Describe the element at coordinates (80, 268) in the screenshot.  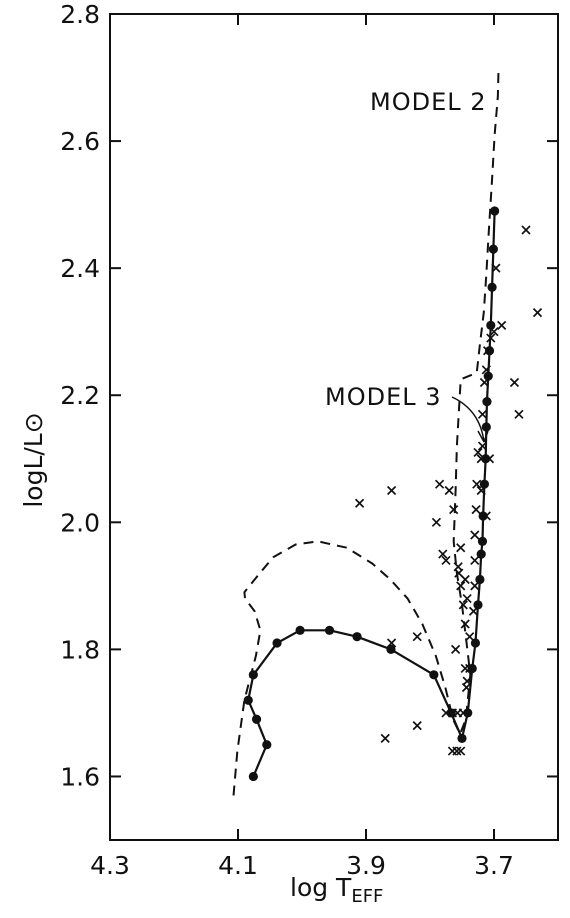
I see `y-tick-label: 2.4` at that location.